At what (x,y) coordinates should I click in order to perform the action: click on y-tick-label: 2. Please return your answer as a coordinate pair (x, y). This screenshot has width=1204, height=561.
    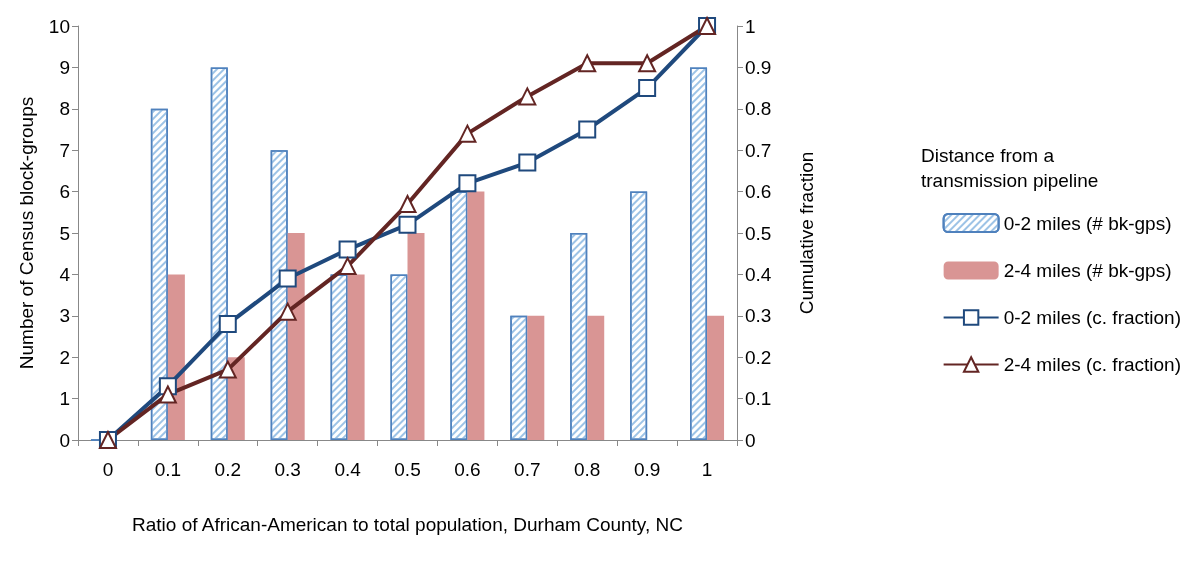
    Looking at the image, I should click on (64, 357).